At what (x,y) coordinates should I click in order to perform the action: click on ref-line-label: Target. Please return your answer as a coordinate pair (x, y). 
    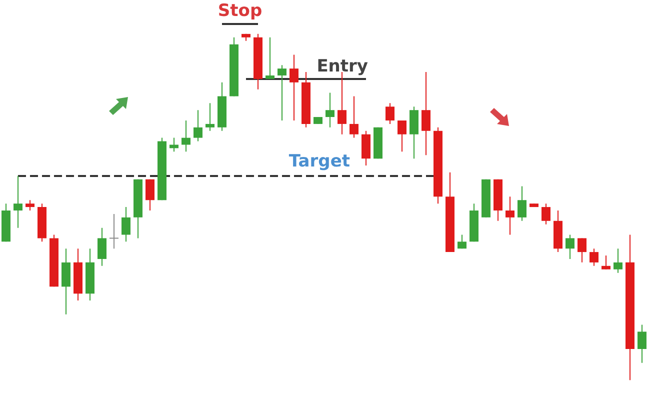
    Looking at the image, I should click on (319, 161).